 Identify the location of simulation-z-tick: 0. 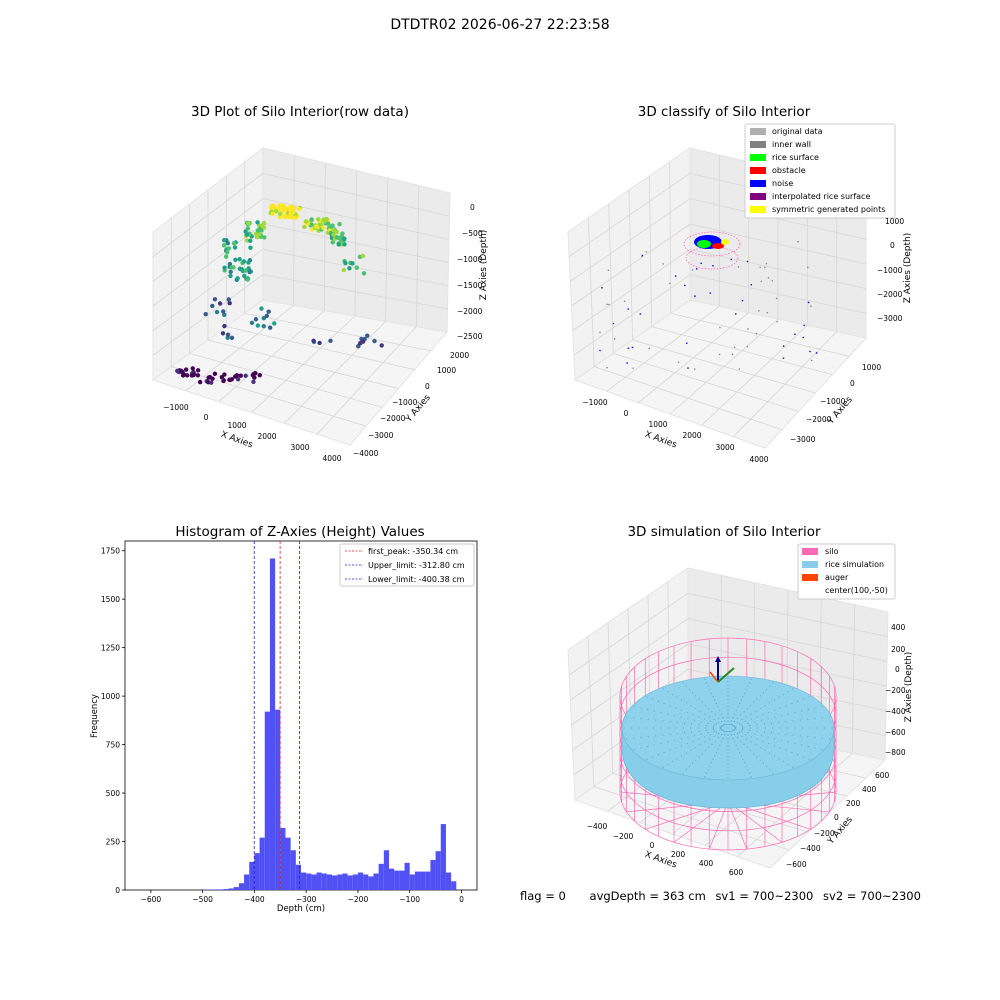
(897, 669).